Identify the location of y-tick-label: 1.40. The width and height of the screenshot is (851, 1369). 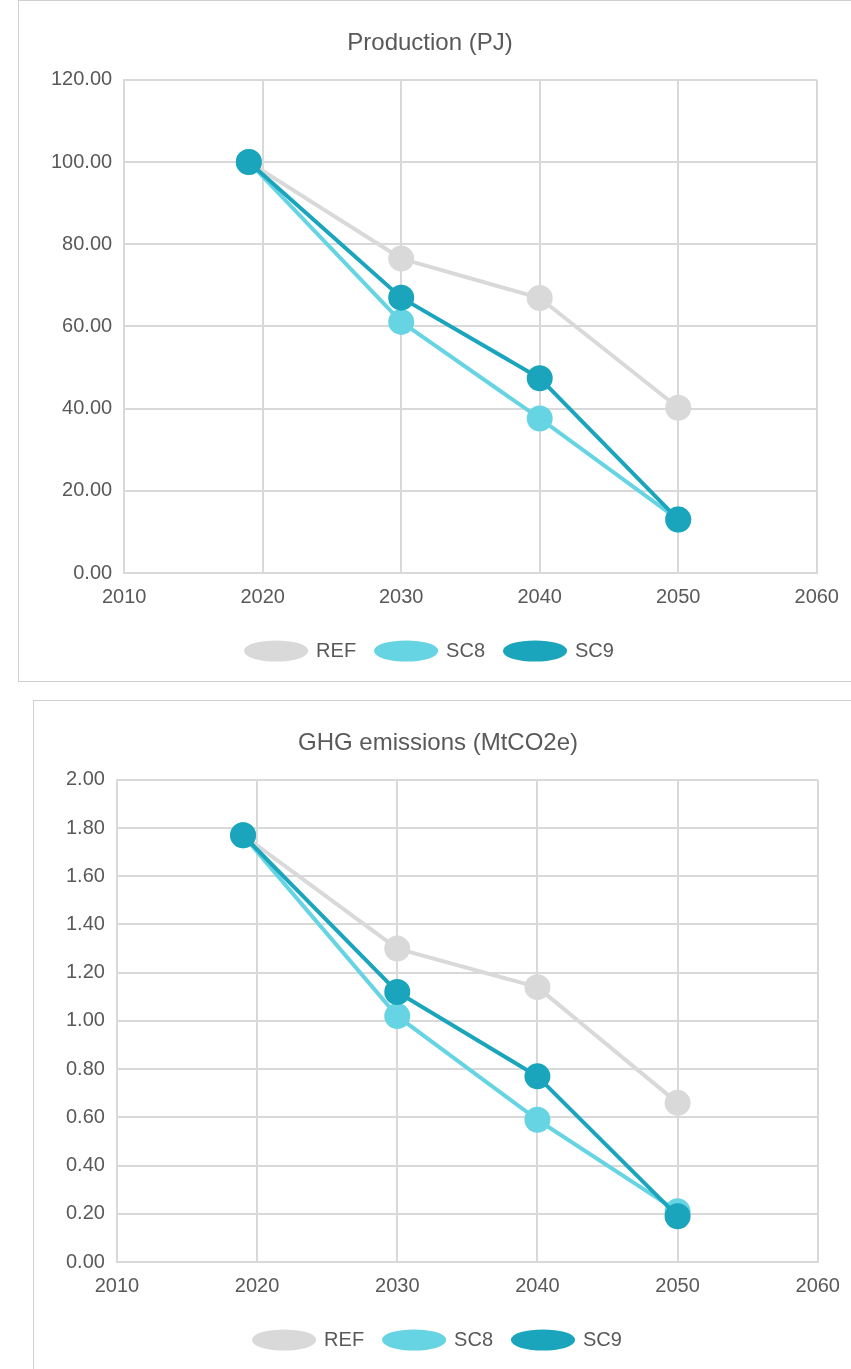
(85, 922).